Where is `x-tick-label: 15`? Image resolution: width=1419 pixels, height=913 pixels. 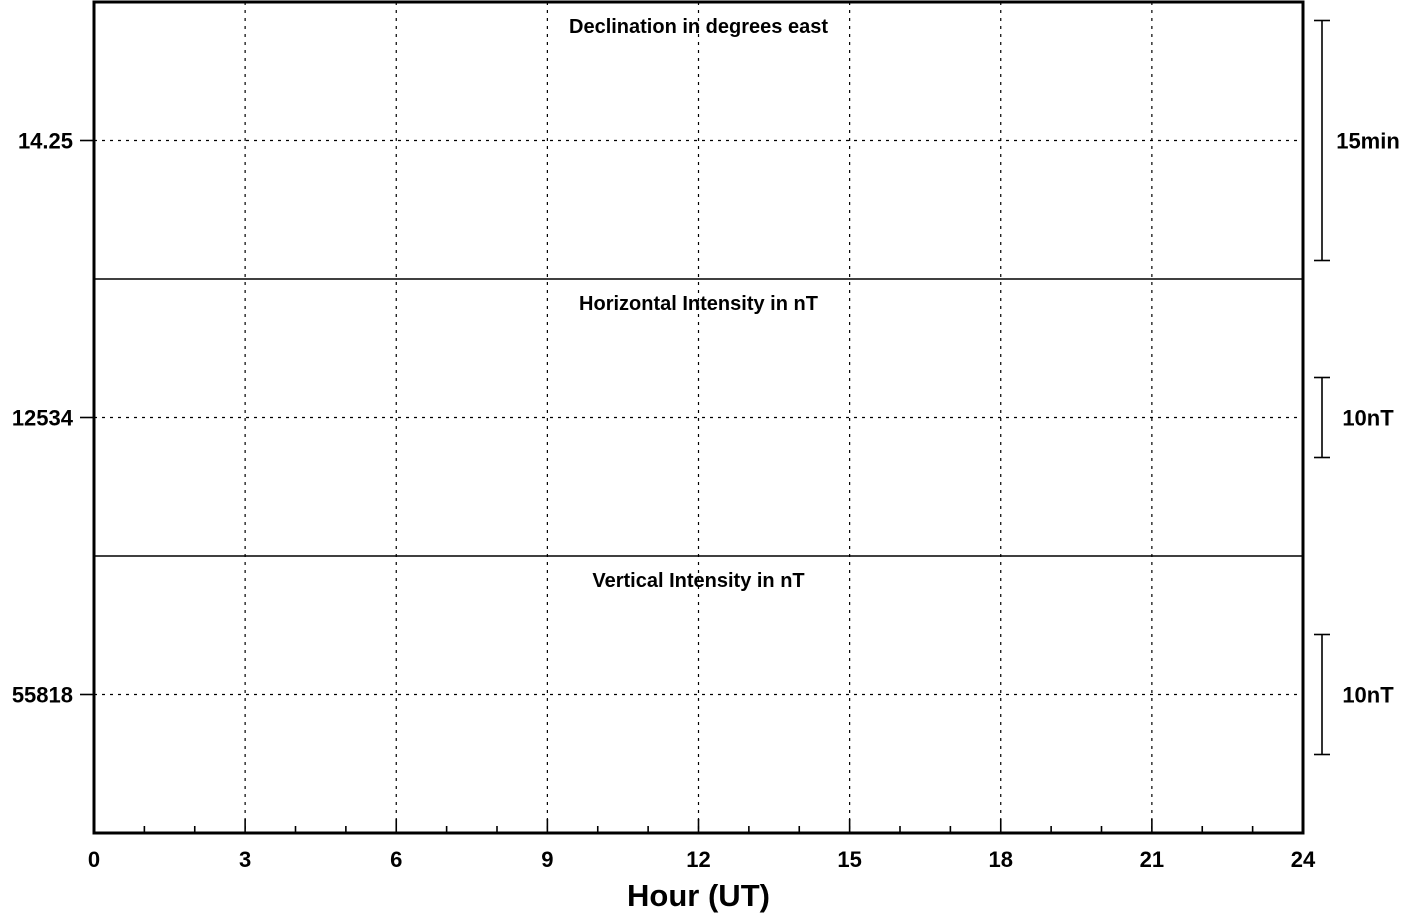
x-tick-label: 15 is located at coordinates (849, 859).